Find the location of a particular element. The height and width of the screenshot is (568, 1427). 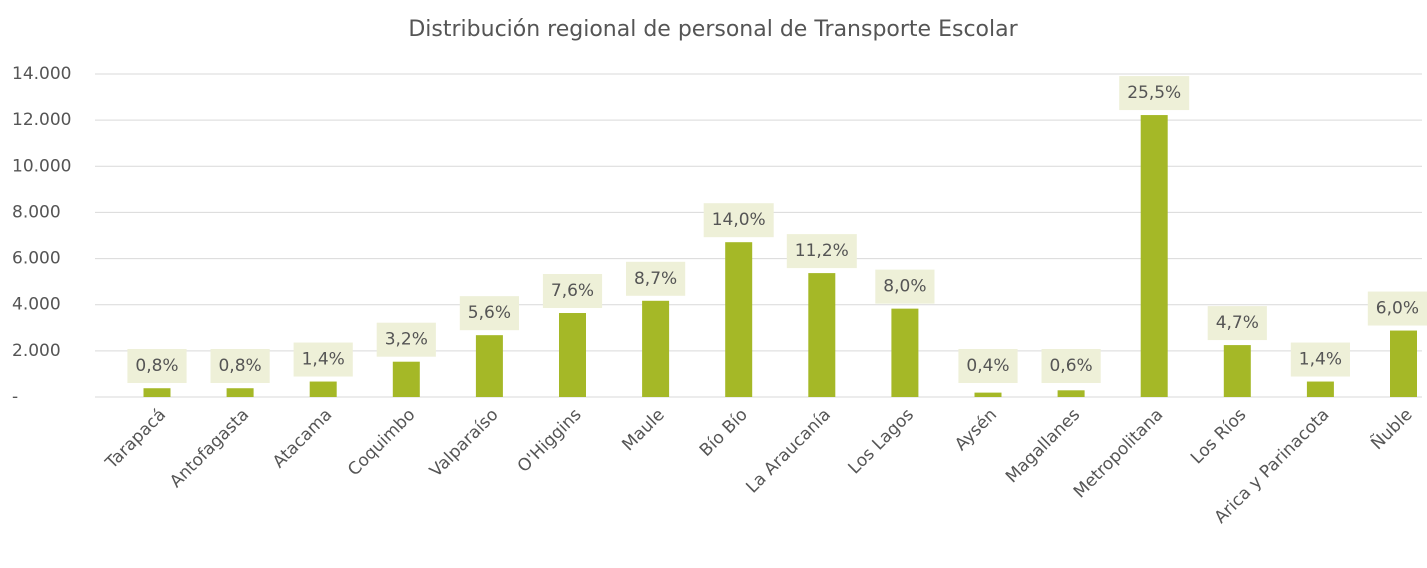

data-label: 0,4% is located at coordinates (987, 366).